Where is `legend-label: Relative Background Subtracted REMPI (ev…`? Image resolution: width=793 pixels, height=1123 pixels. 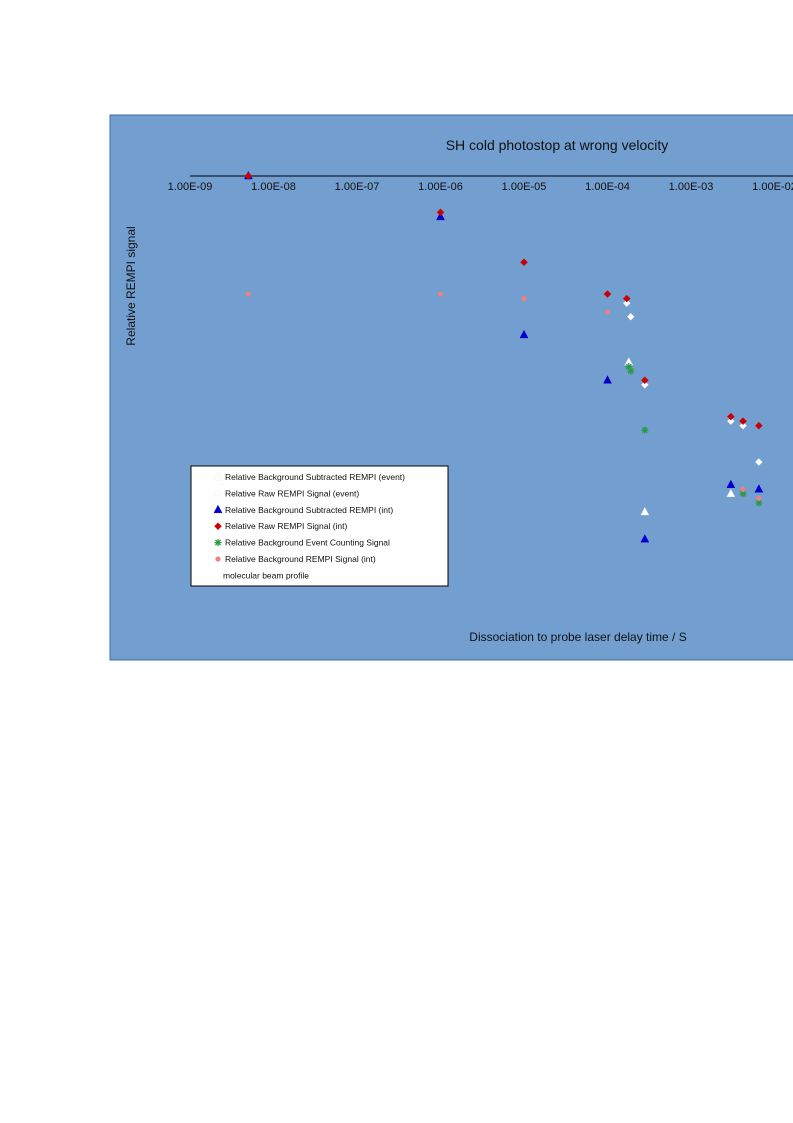 legend-label: Relative Background Subtracted REMPI (ev… is located at coordinates (315, 477).